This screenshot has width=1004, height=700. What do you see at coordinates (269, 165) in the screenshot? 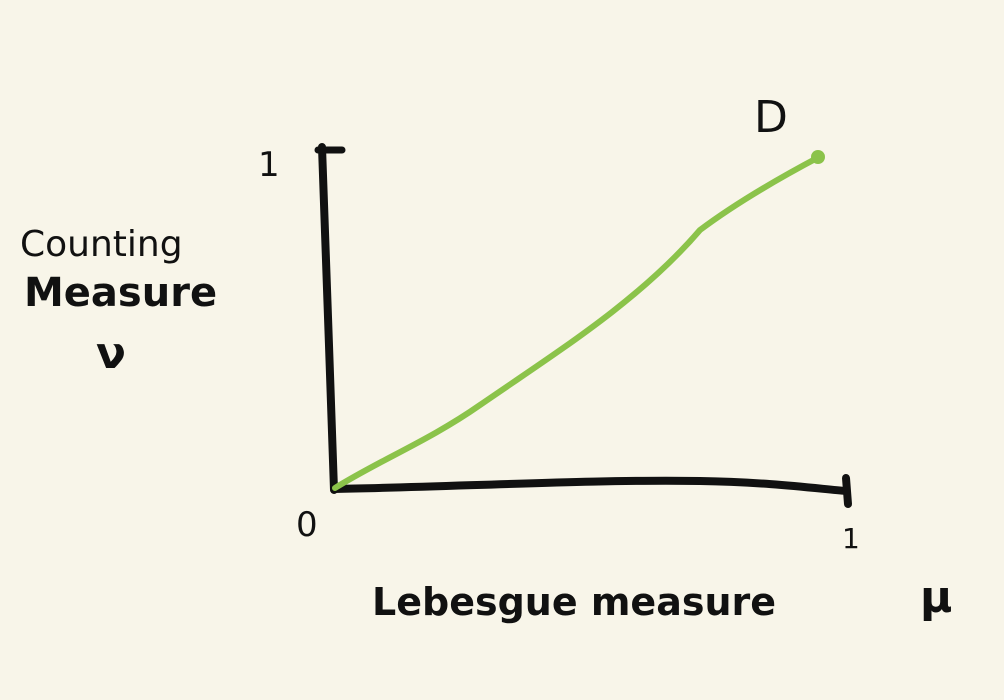
I see `y-tick-max-label: 1` at bounding box center [269, 165].